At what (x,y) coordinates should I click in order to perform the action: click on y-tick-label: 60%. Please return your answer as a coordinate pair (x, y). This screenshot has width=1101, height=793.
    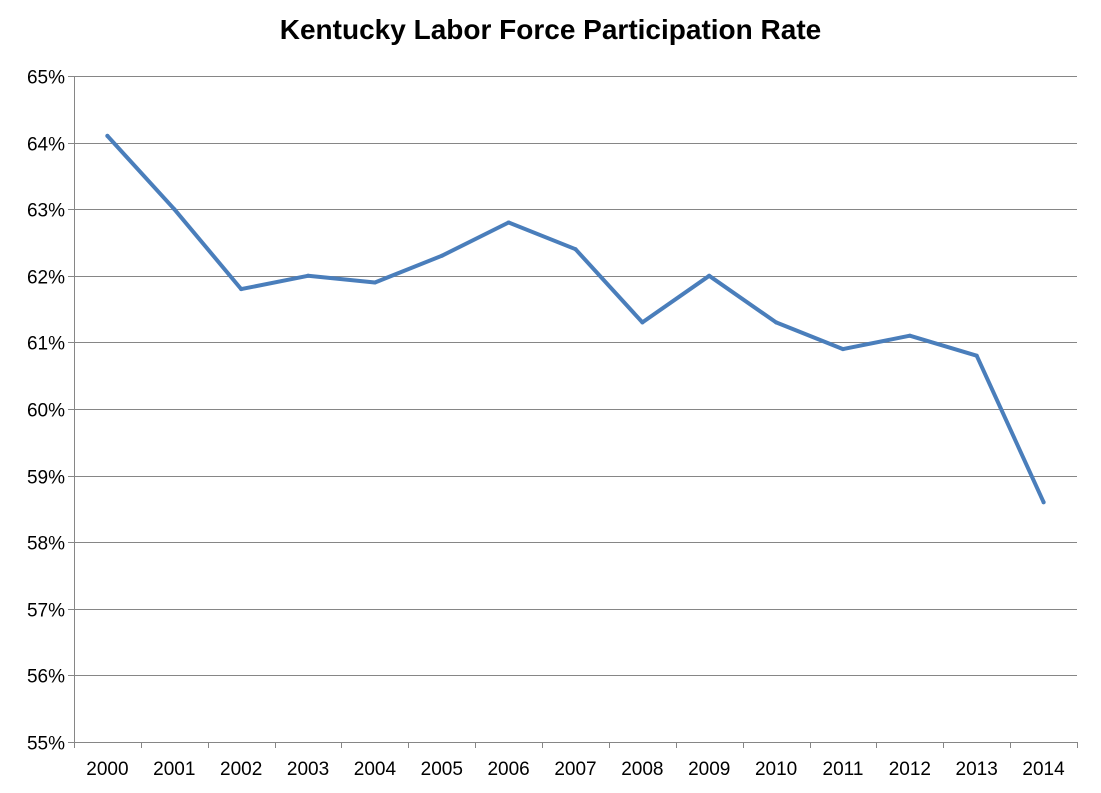
    Looking at the image, I should click on (46, 411).